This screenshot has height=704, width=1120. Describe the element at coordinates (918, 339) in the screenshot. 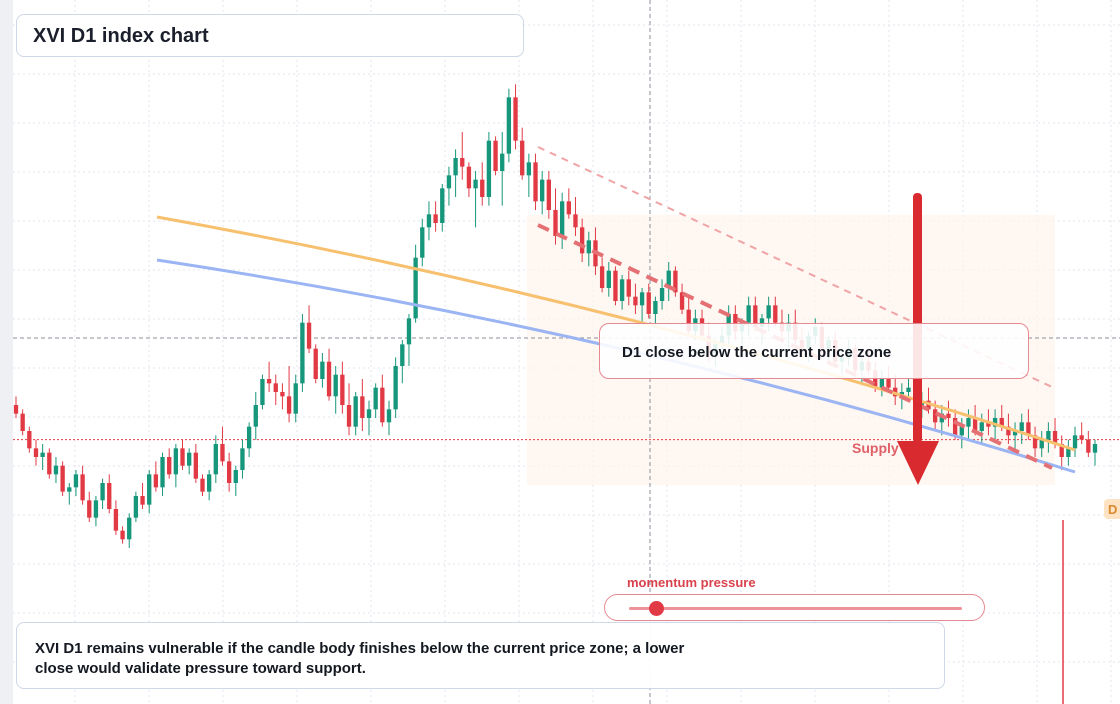

I see `down-arrow-icon` at that location.